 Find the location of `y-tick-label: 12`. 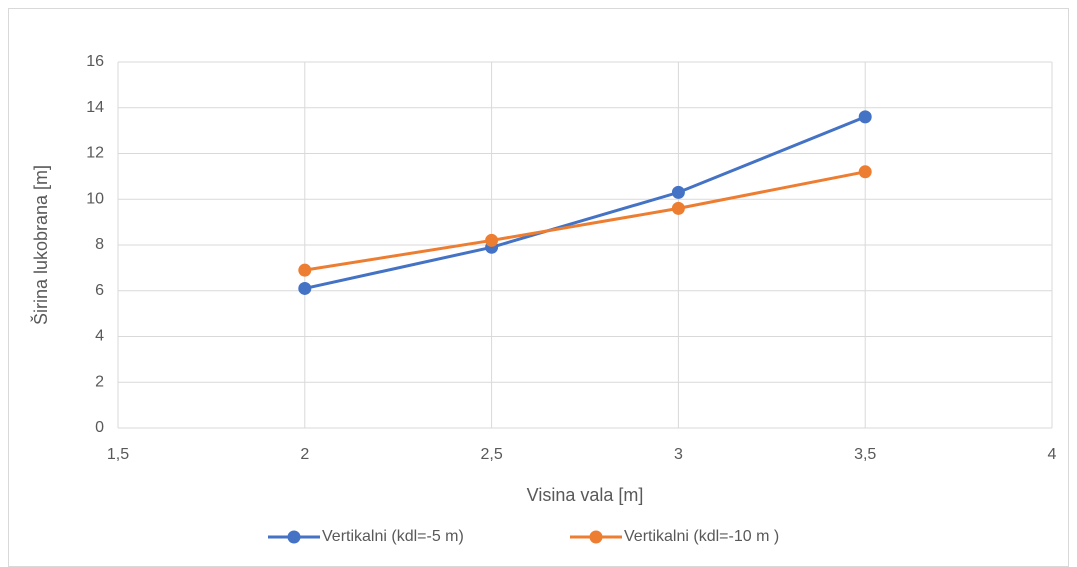

y-tick-label: 12 is located at coordinates (95, 153).